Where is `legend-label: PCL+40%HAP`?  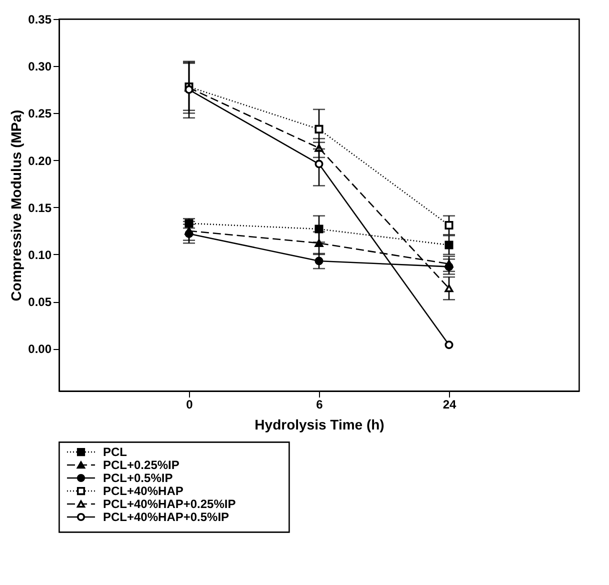
legend-label: PCL+40%HAP is located at coordinates (143, 491).